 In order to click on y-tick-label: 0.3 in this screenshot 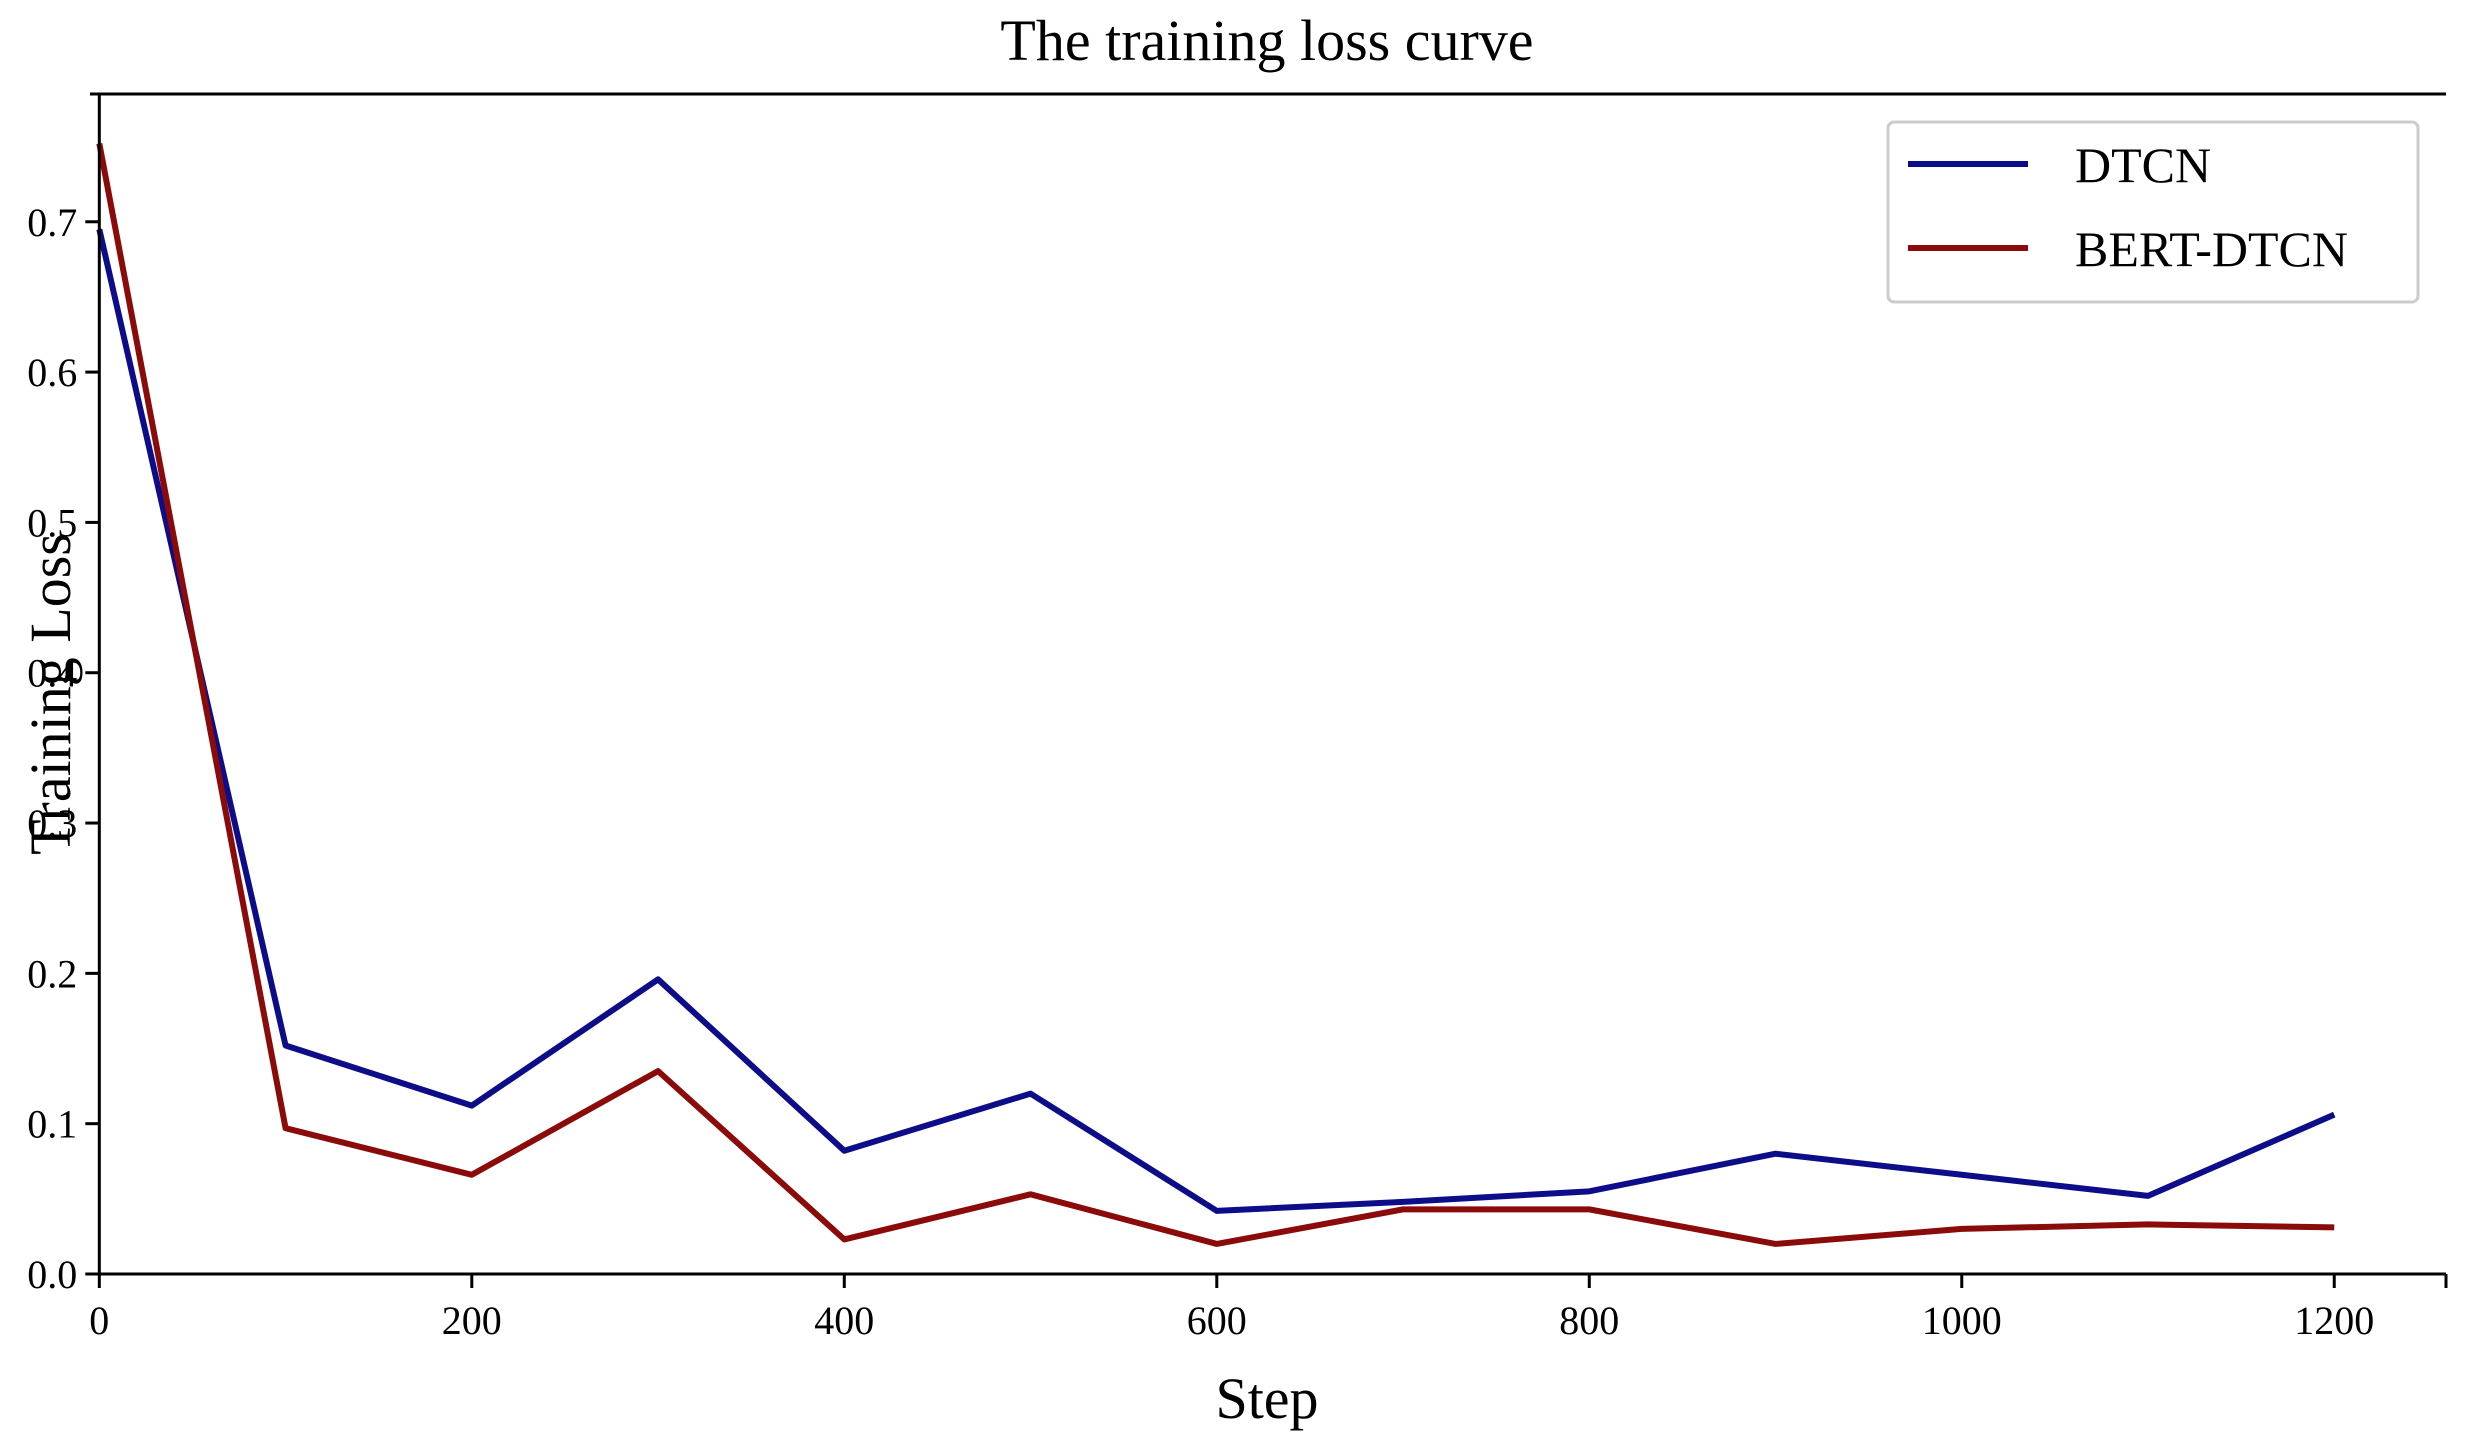, I will do `click(52, 823)`.